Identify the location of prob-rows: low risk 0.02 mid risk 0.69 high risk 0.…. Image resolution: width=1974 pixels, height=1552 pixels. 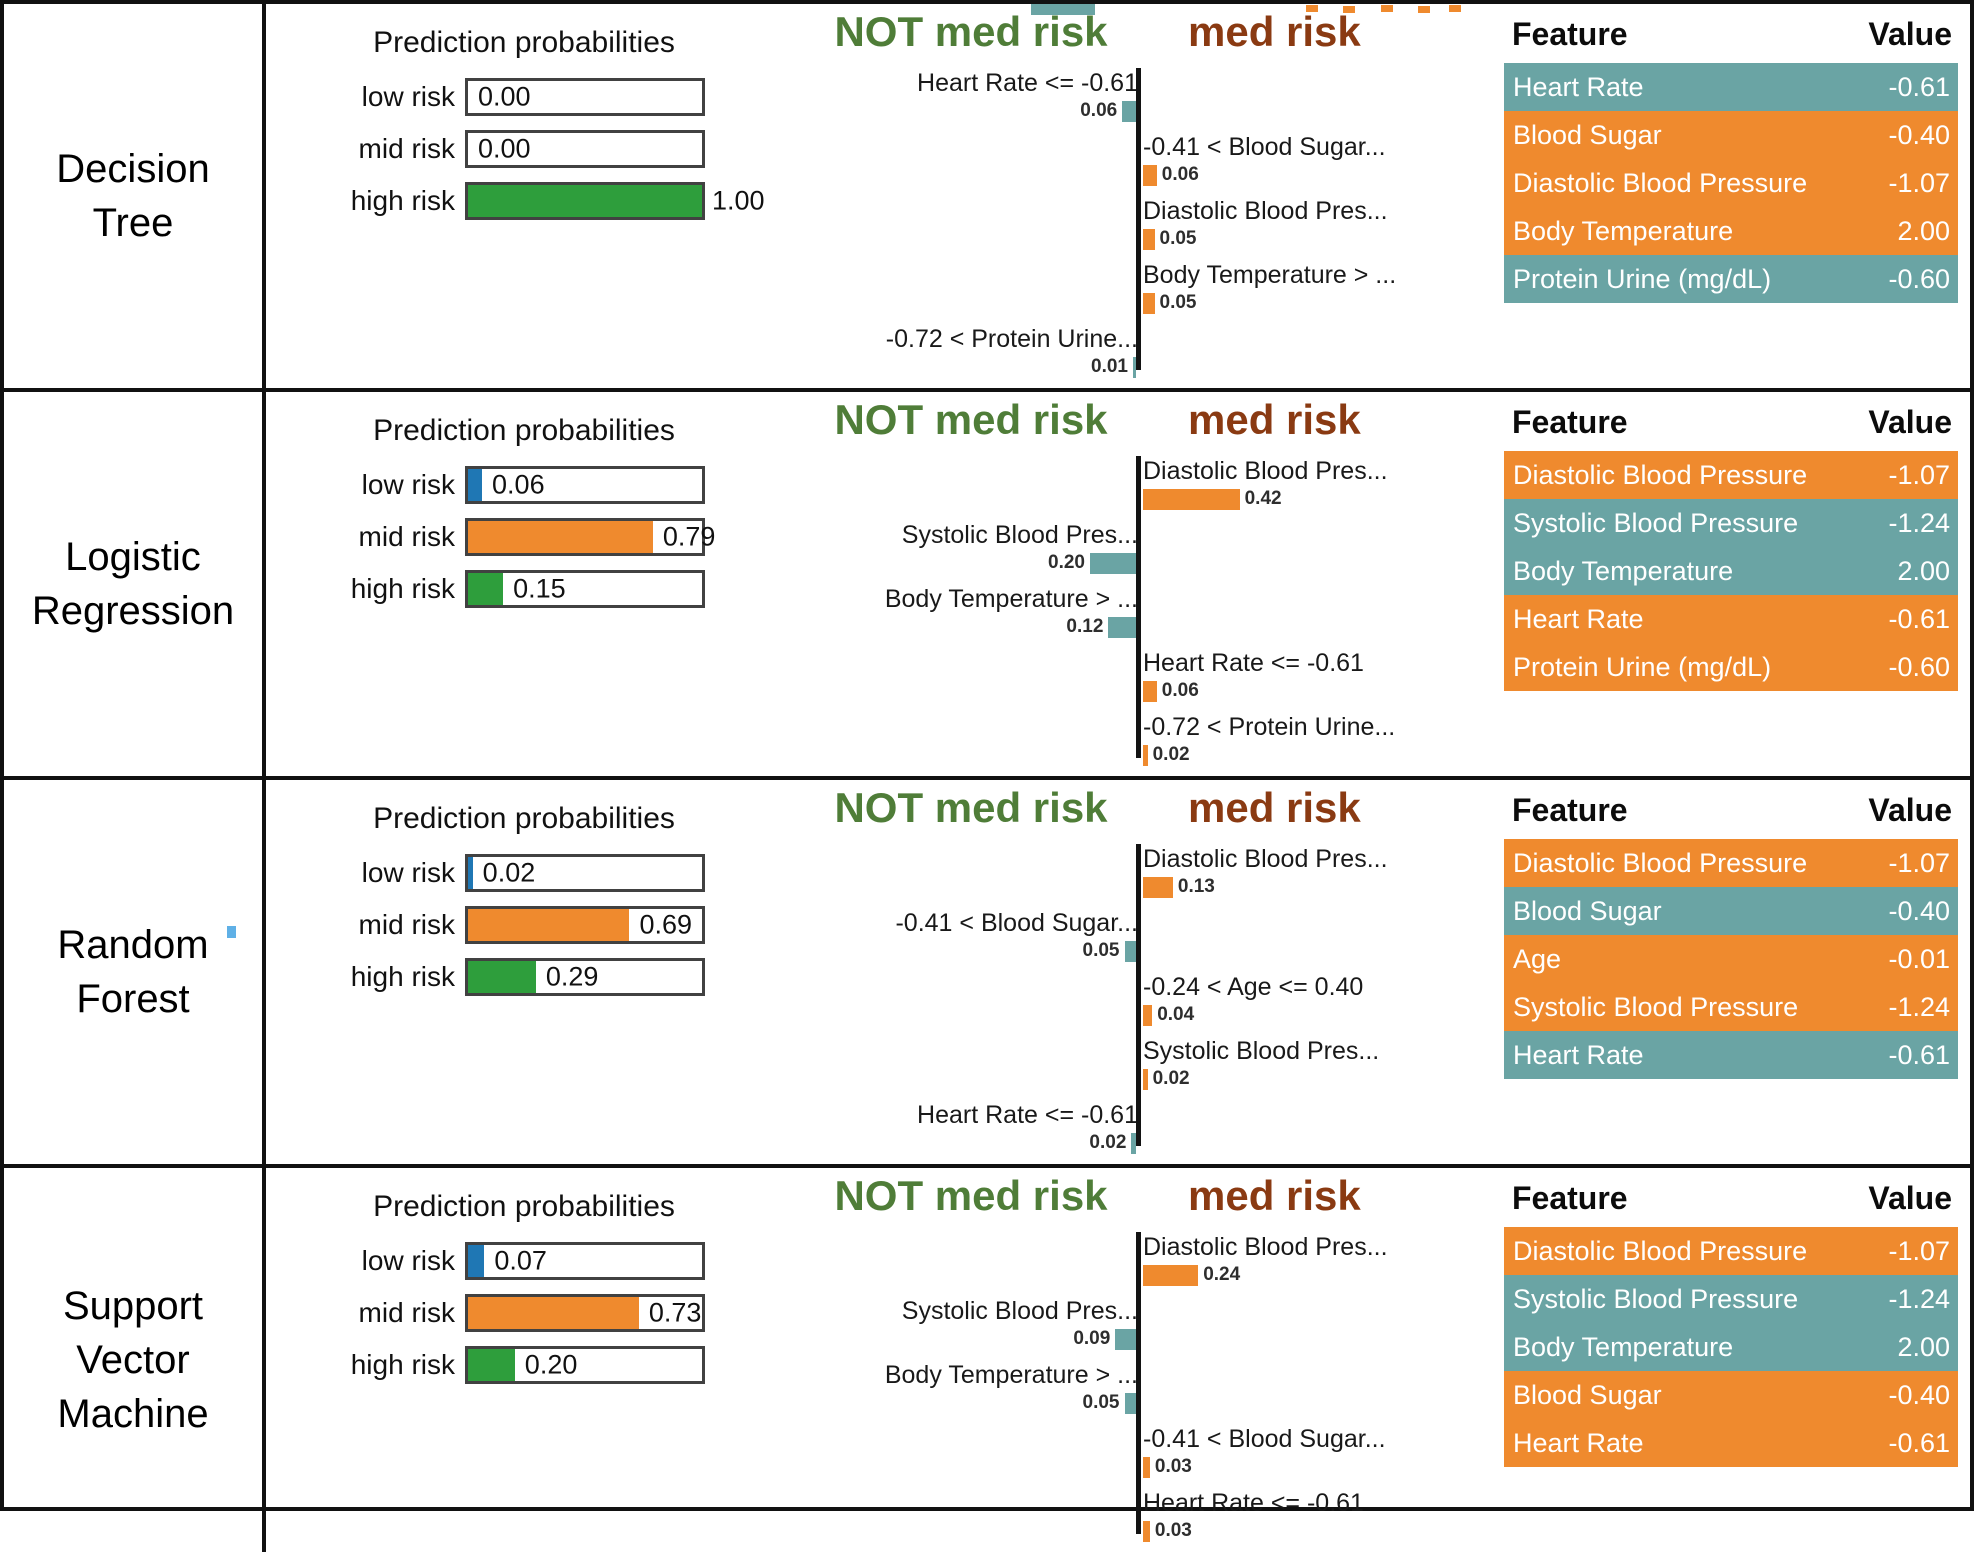
(543, 925).